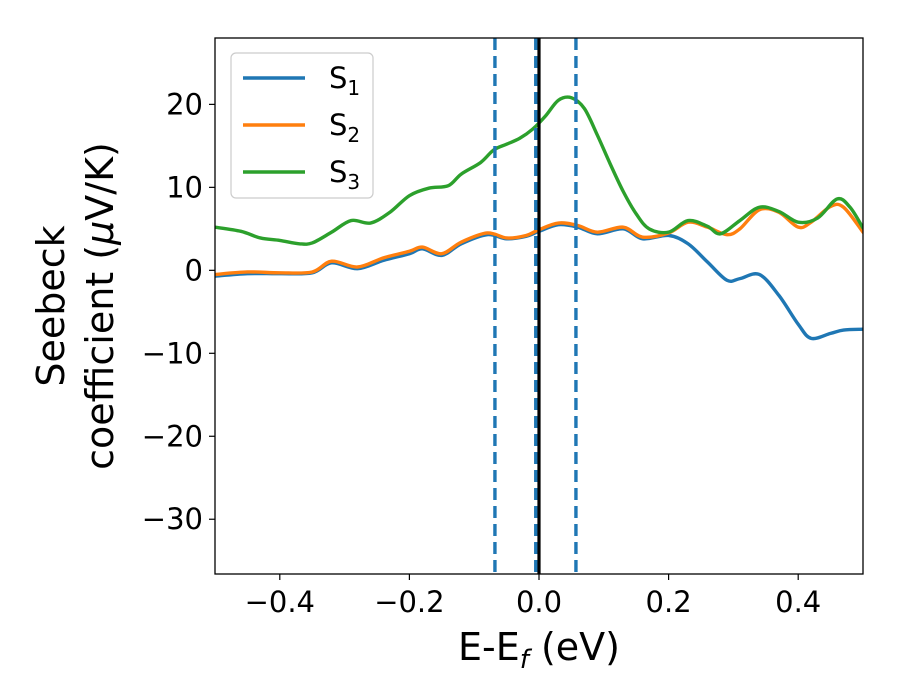 This screenshot has height=700, width=900. What do you see at coordinates (669, 602) in the screenshot?
I see `x-tick-label: 0.2` at bounding box center [669, 602].